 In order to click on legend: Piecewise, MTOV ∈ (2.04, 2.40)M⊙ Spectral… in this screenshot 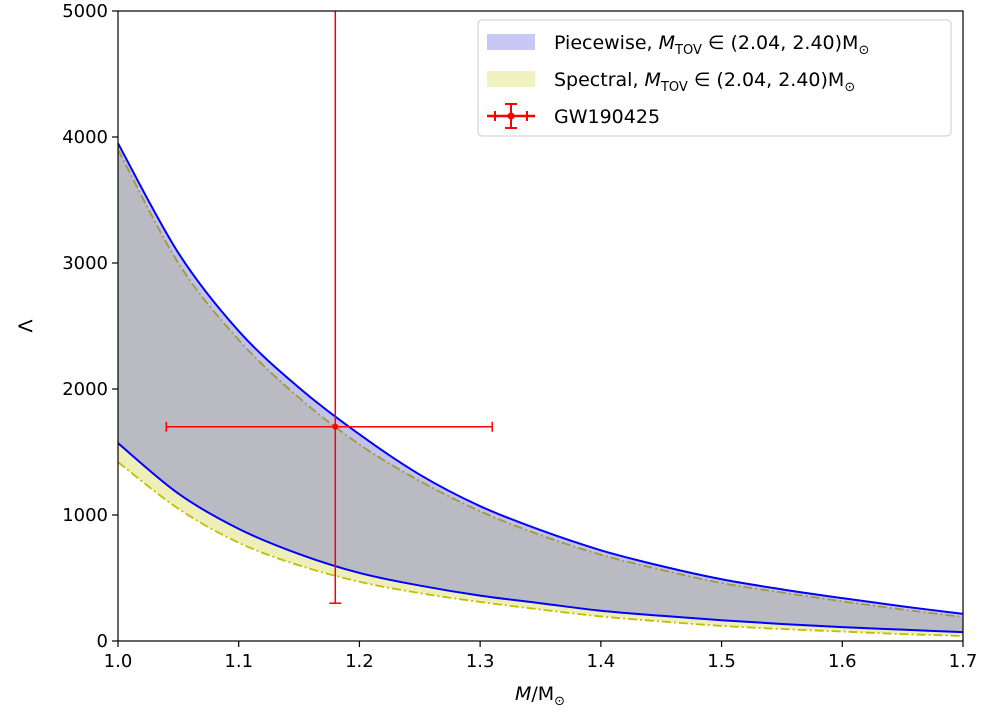, I will do `click(714, 78)`.